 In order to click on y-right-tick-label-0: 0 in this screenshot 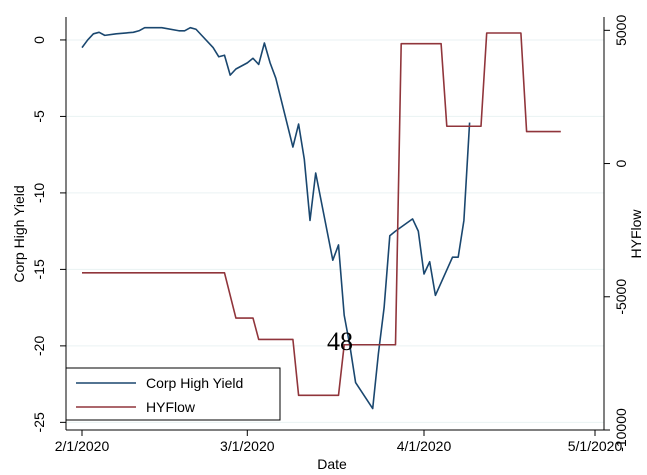, I will do `click(621, 163)`.